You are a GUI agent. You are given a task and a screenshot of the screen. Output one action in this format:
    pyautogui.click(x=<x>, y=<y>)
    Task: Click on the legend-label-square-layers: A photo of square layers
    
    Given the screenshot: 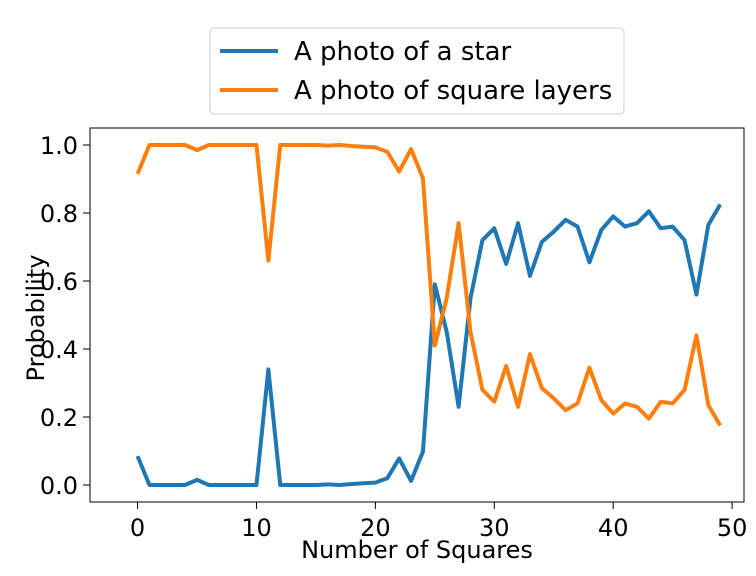 What is the action you would take?
    pyautogui.click(x=453, y=91)
    